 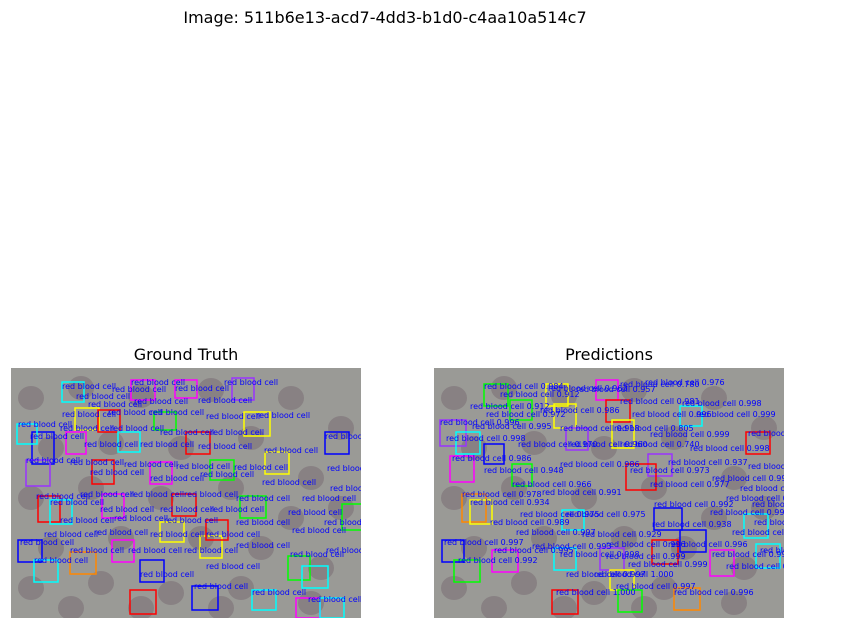 I want to click on pred-box-label: red blood cell 0.993, so click(x=748, y=478).